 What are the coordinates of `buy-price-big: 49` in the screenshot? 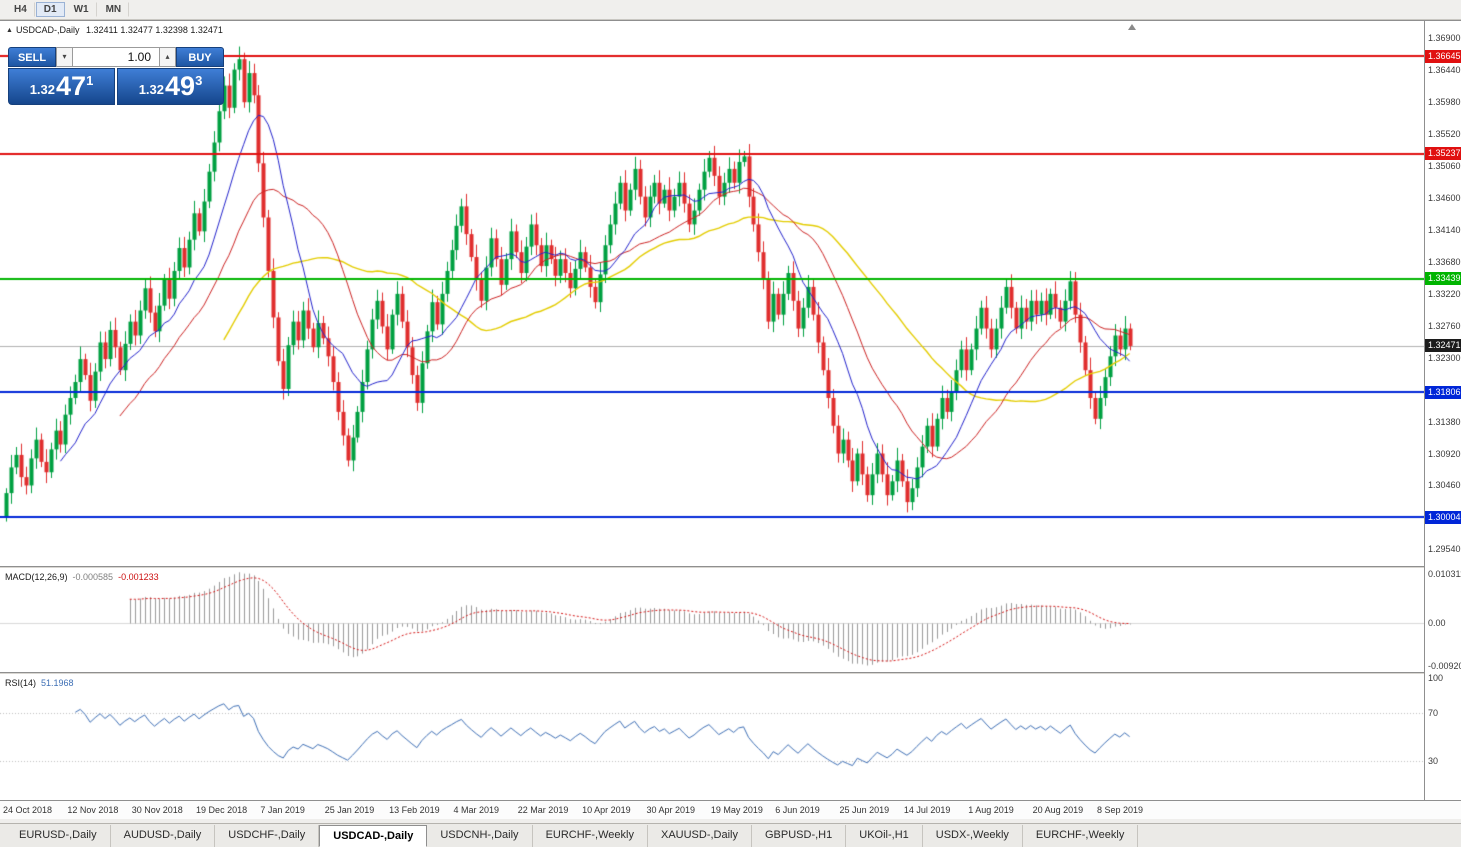 It's located at (180, 86).